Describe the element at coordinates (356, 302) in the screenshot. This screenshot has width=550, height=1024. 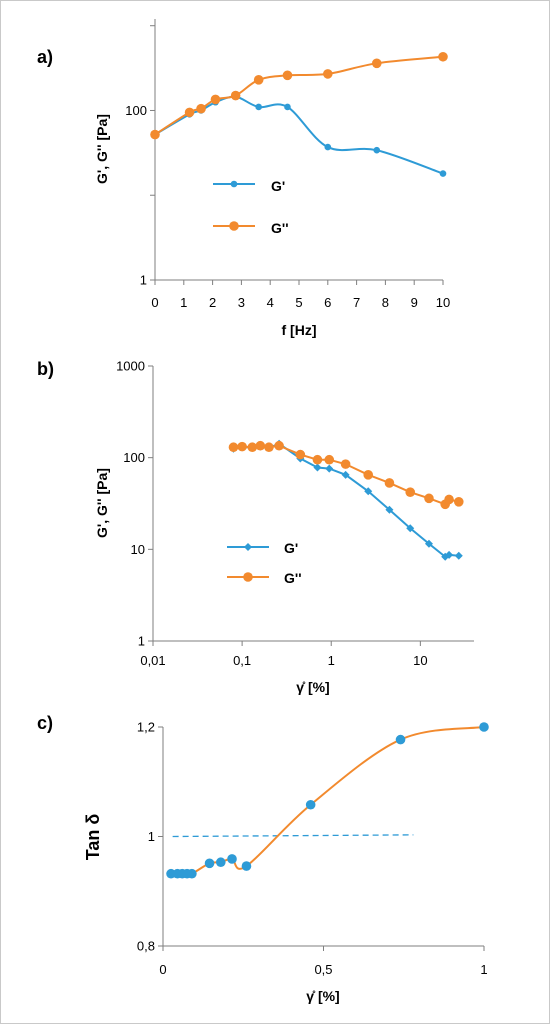
I see `x-tick-label: 7` at that location.